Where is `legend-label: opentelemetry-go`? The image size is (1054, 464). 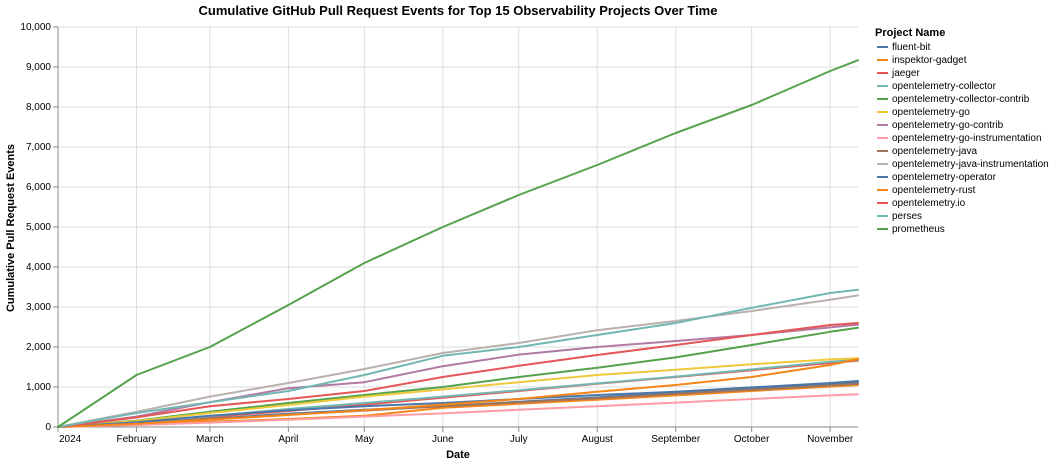
legend-label: opentelemetry-go is located at coordinates (931, 112).